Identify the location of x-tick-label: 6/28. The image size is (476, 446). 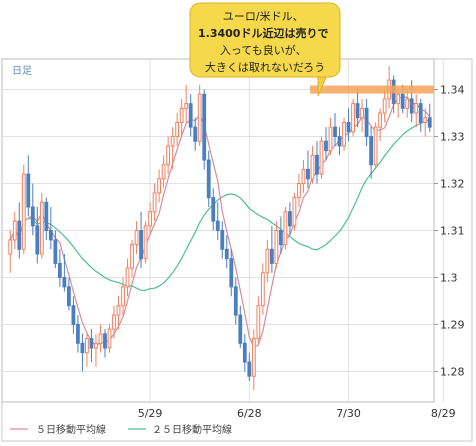
(249, 413).